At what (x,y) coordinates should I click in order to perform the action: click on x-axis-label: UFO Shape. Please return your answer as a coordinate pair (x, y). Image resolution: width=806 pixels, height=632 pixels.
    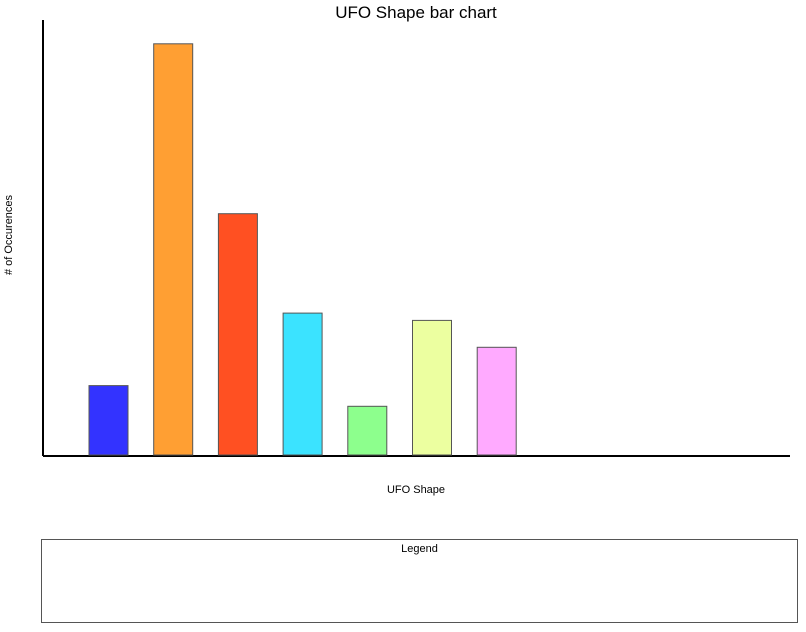
    Looking at the image, I should click on (416, 490).